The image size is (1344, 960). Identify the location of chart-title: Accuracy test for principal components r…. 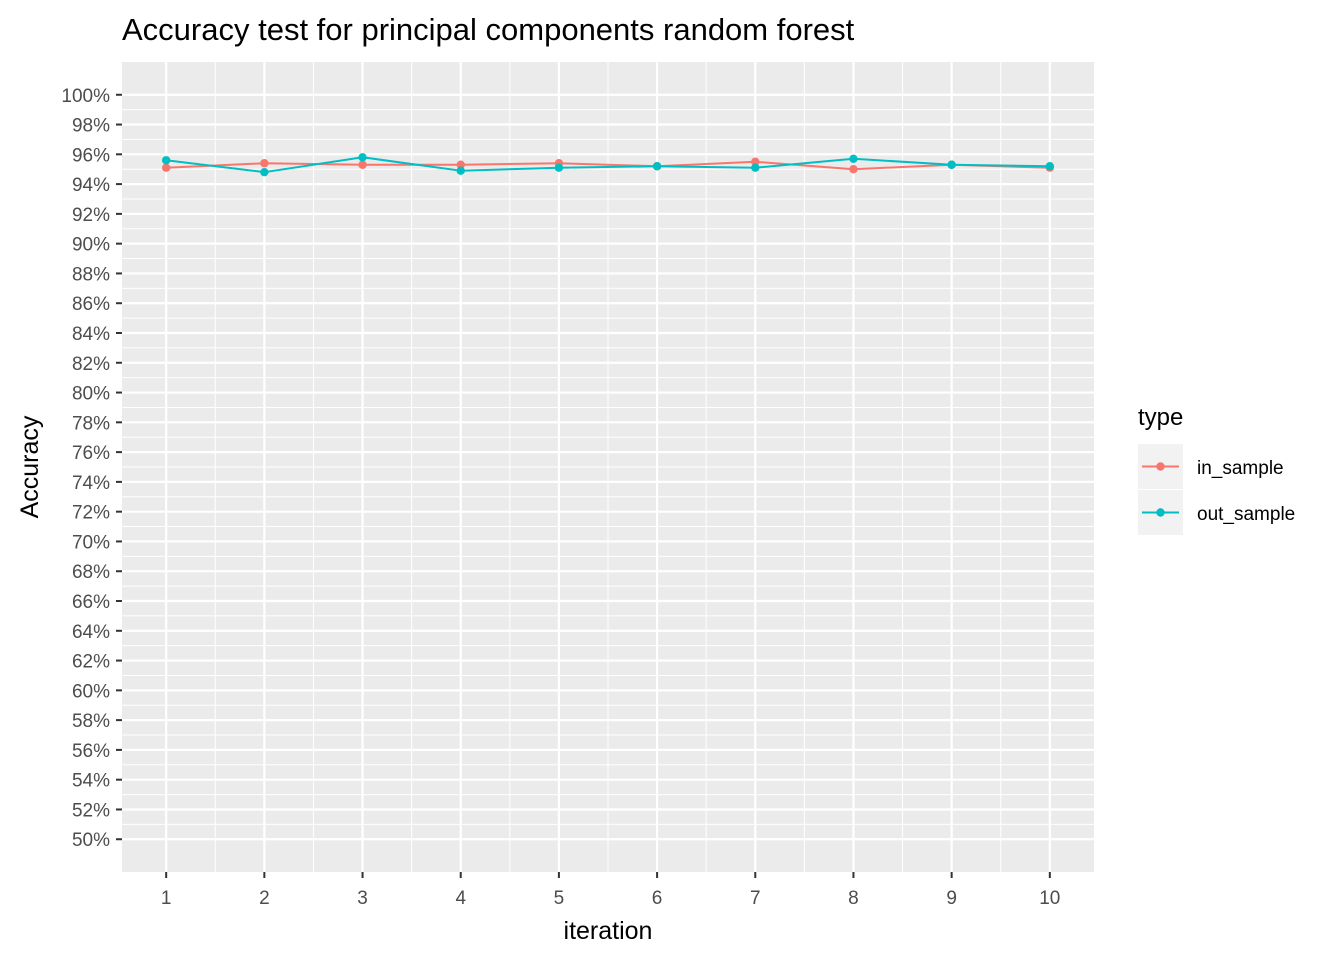
(488, 29).